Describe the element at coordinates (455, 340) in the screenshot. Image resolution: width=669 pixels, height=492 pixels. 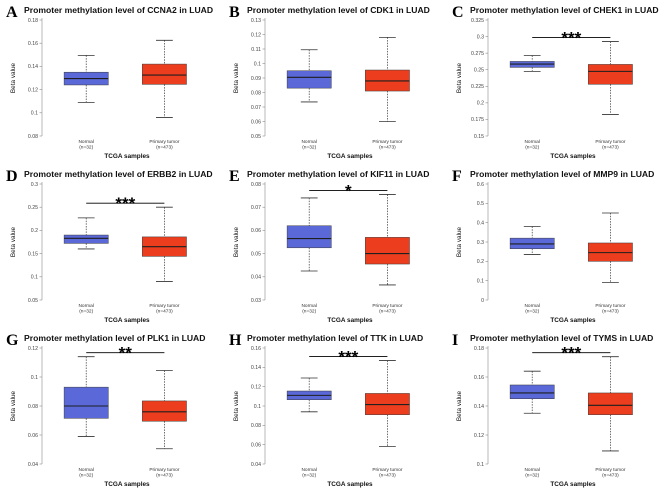
I see `panel-letter: I` at that location.